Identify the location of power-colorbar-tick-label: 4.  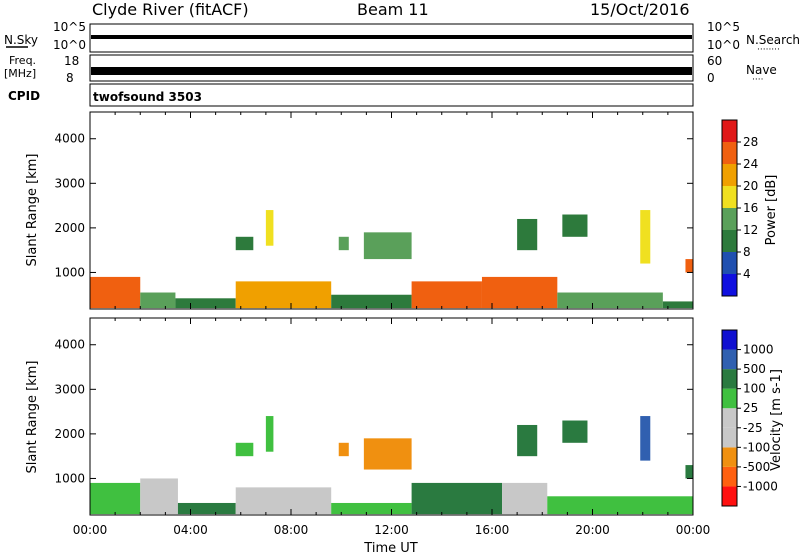
(747, 274).